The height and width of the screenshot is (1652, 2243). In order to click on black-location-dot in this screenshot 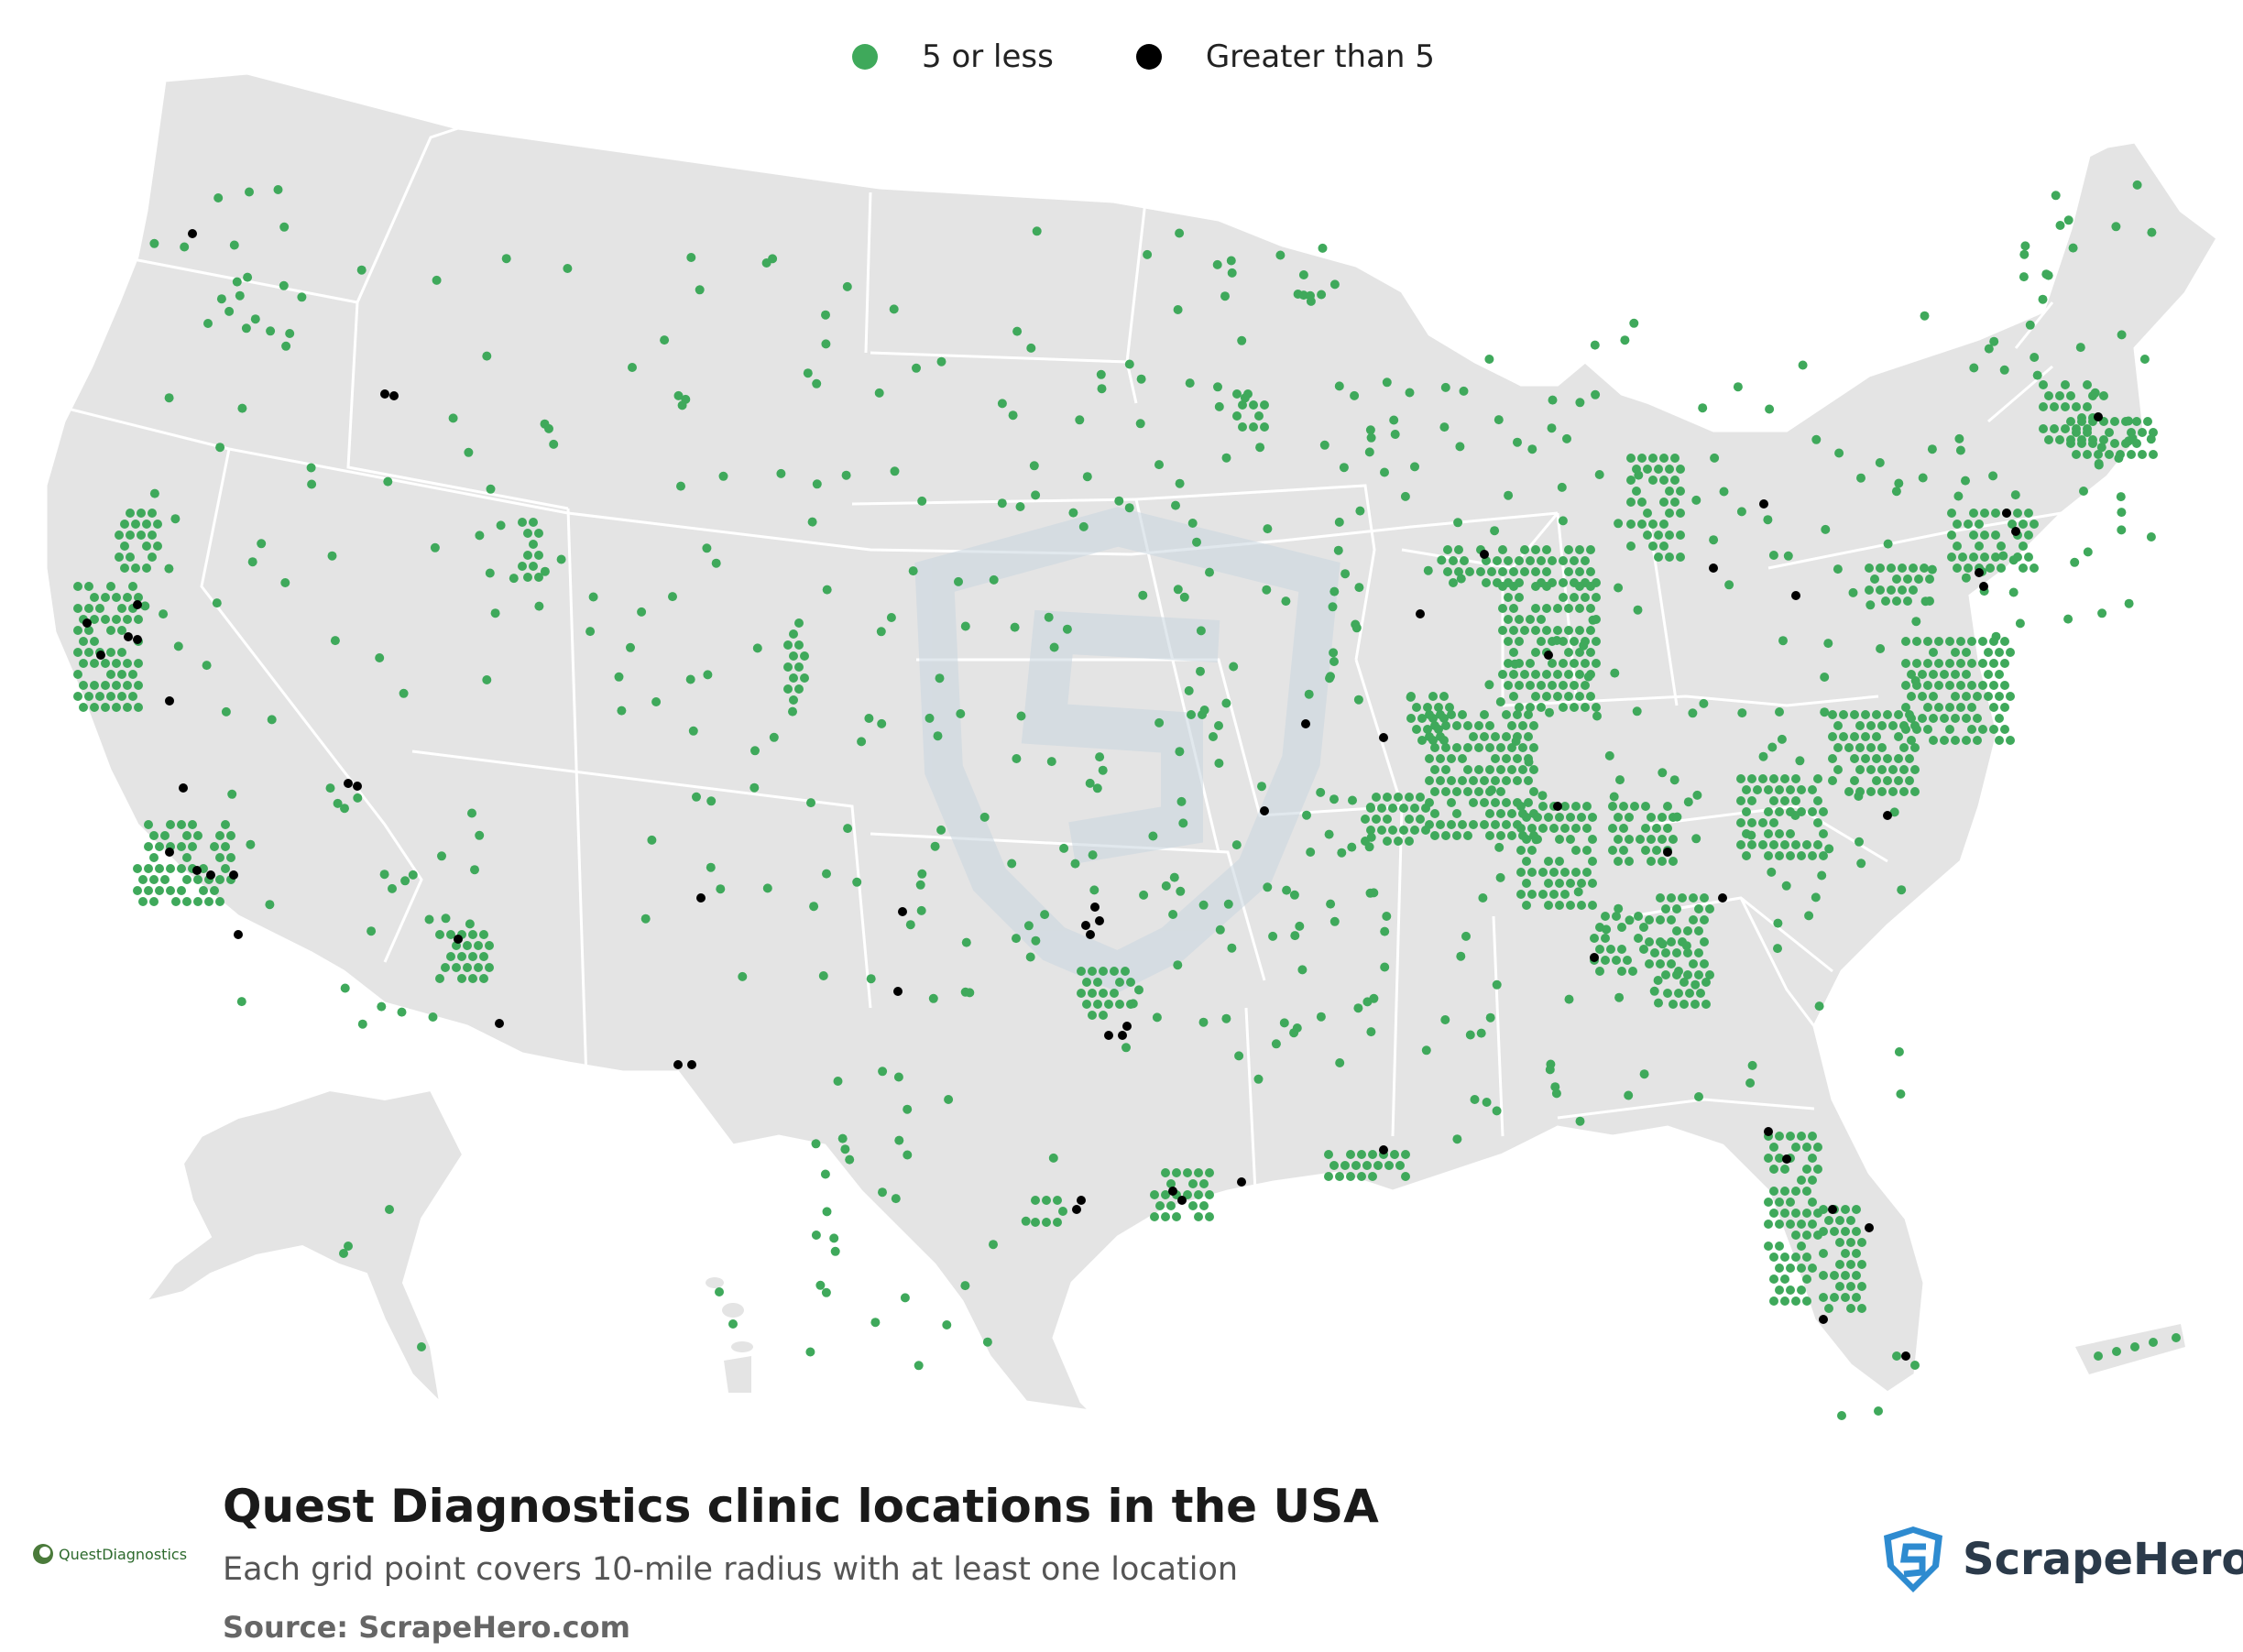, I will do `click(1420, 613)`.